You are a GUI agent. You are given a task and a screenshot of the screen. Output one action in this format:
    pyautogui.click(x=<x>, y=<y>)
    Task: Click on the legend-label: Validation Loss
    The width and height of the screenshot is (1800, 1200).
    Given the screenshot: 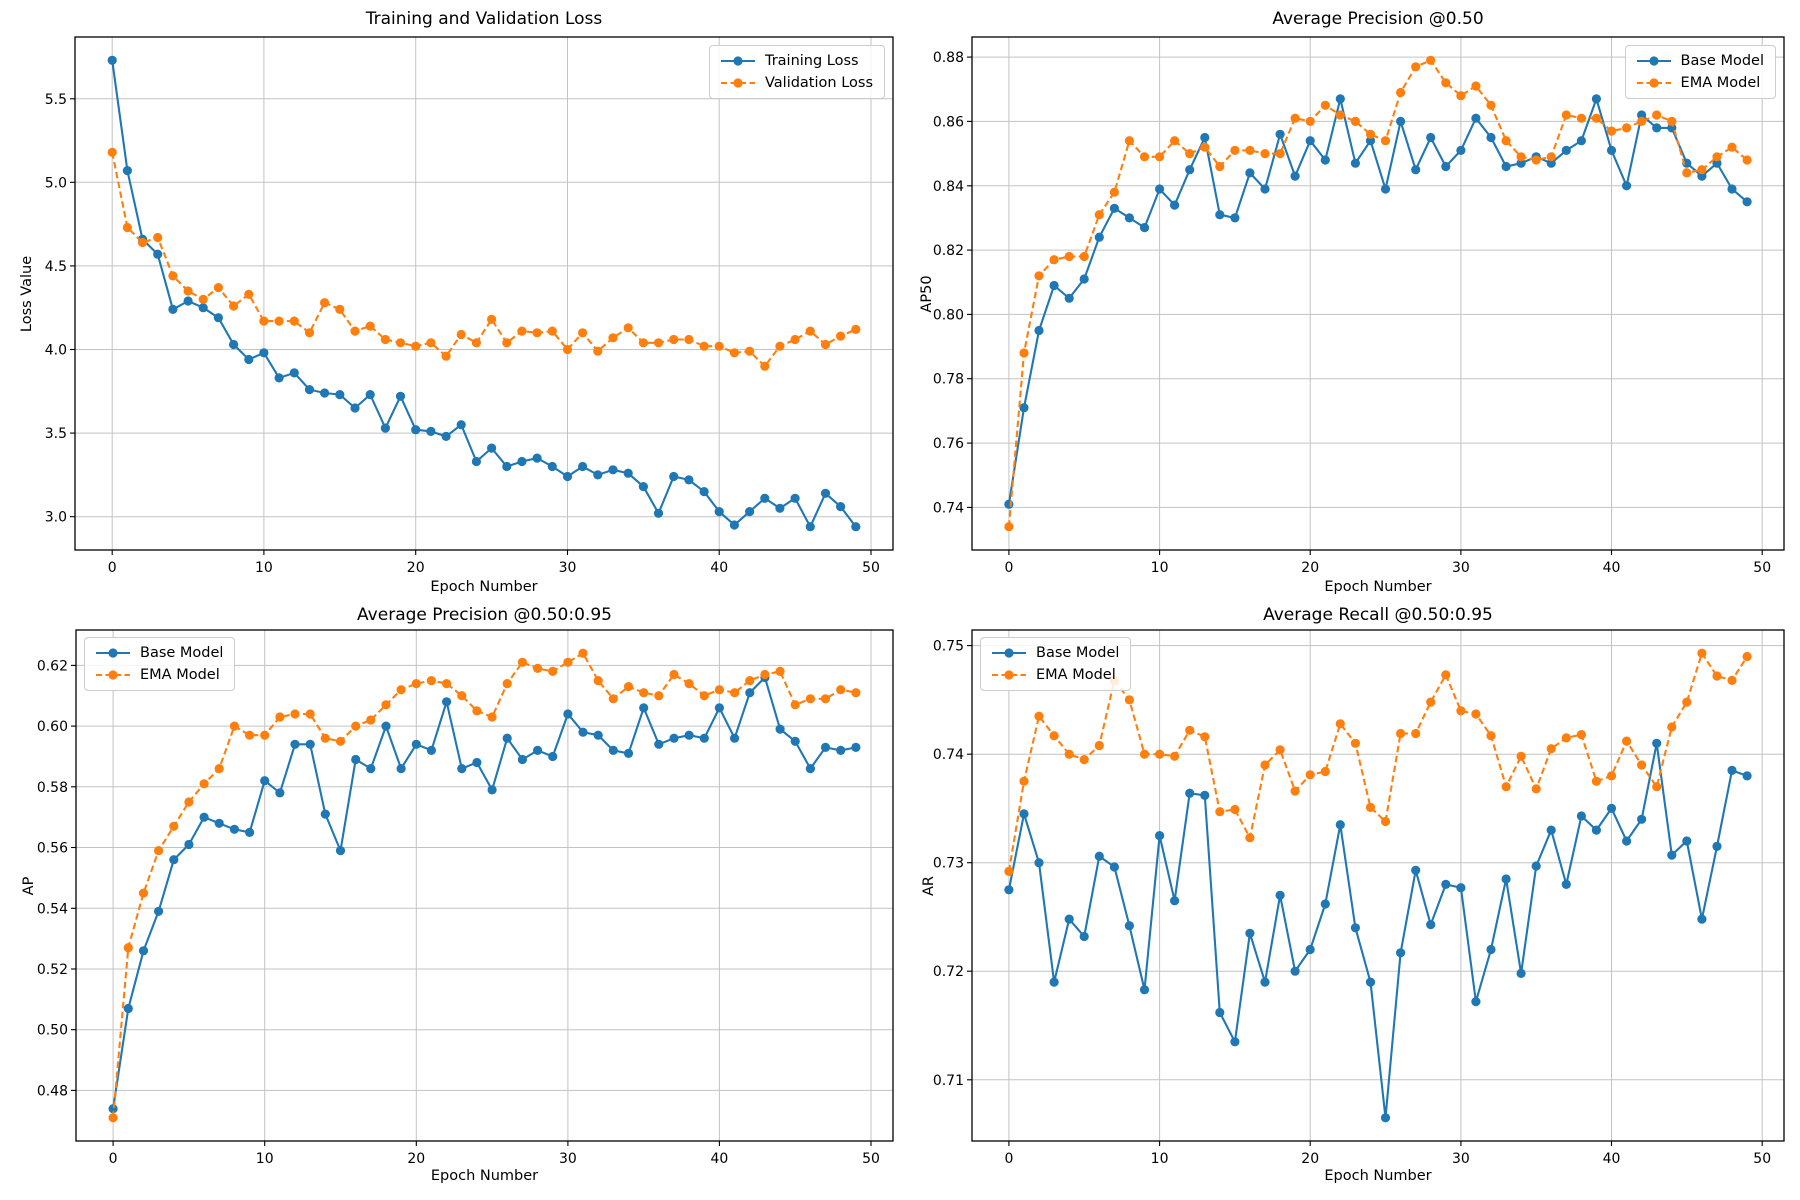 What is the action you would take?
    pyautogui.click(x=818, y=83)
    